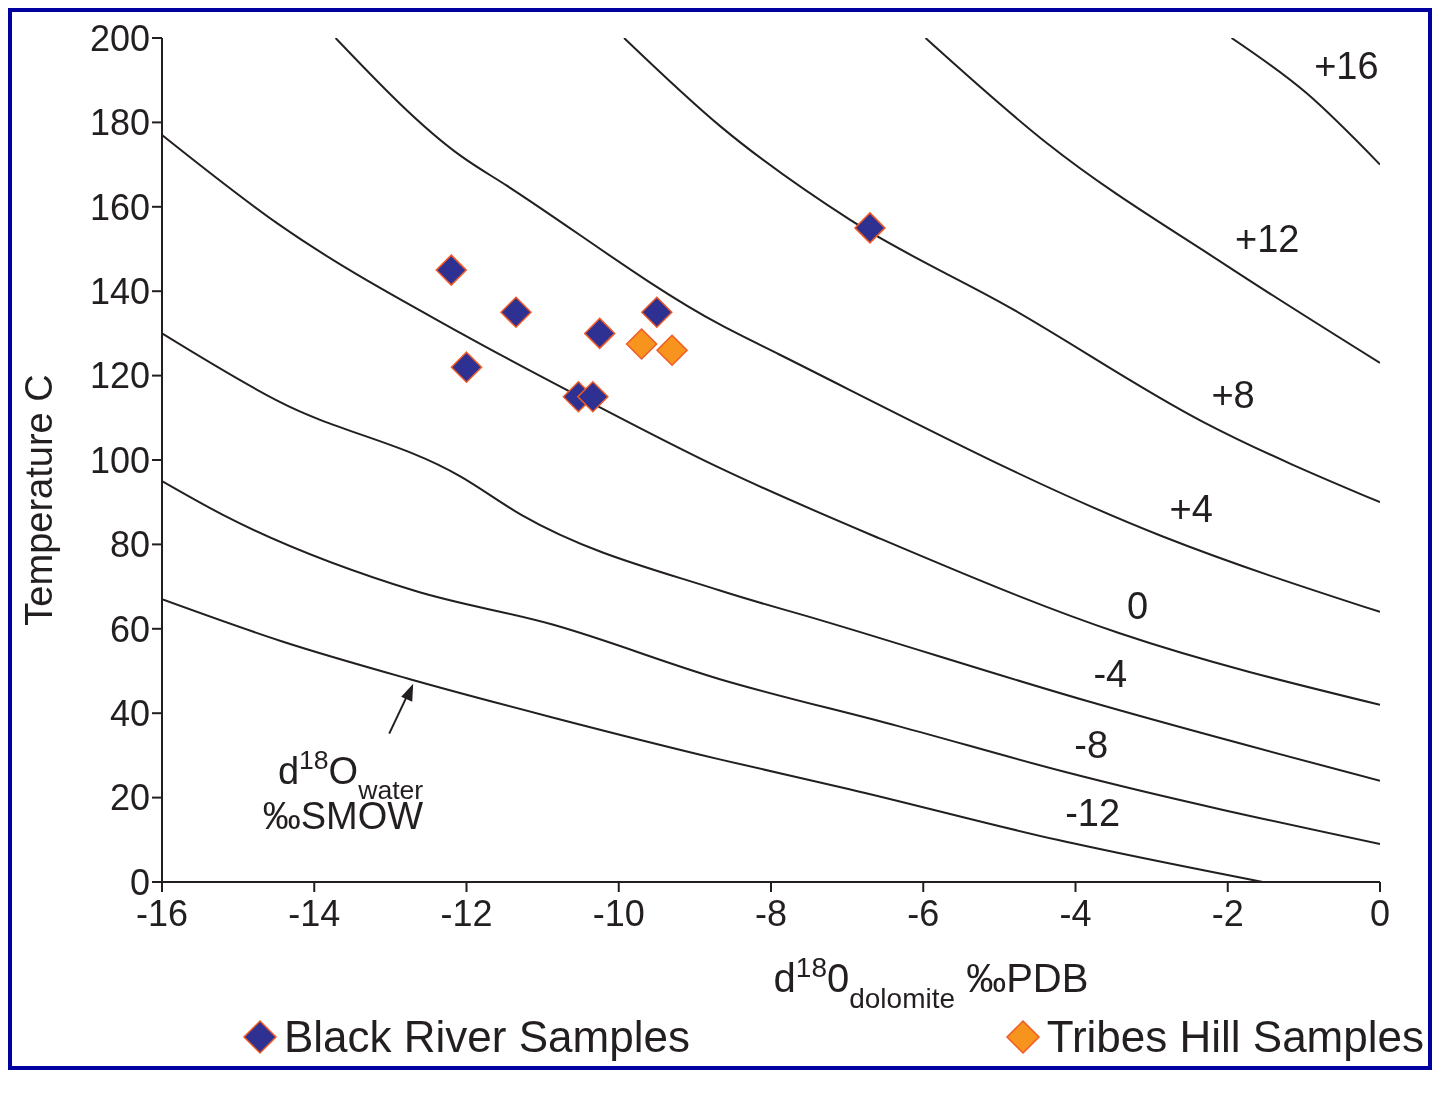 The width and height of the screenshot is (1432, 1101). I want to click on y-tick-label: 120, so click(119, 376).